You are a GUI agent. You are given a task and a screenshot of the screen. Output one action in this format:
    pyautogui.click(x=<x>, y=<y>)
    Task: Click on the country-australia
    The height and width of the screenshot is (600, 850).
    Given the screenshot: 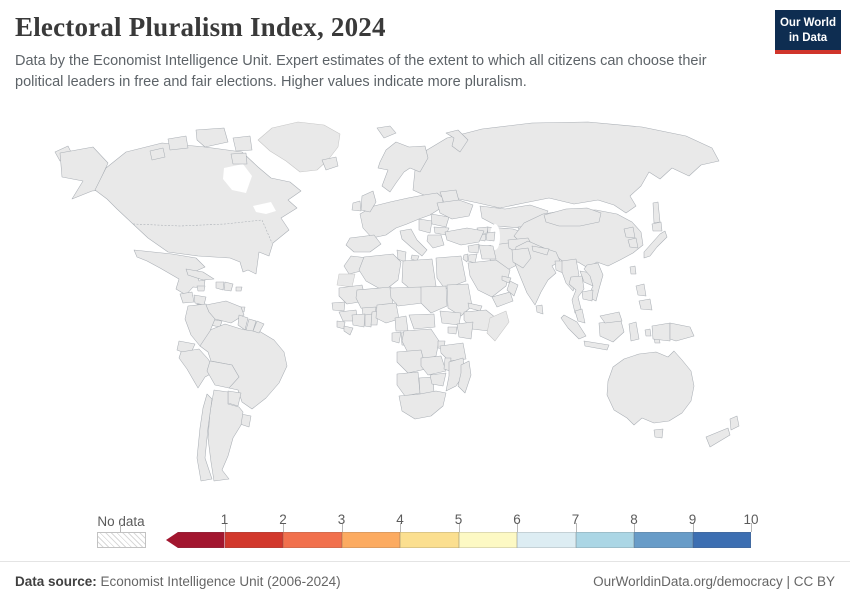 What is the action you would take?
    pyautogui.click(x=650, y=388)
    